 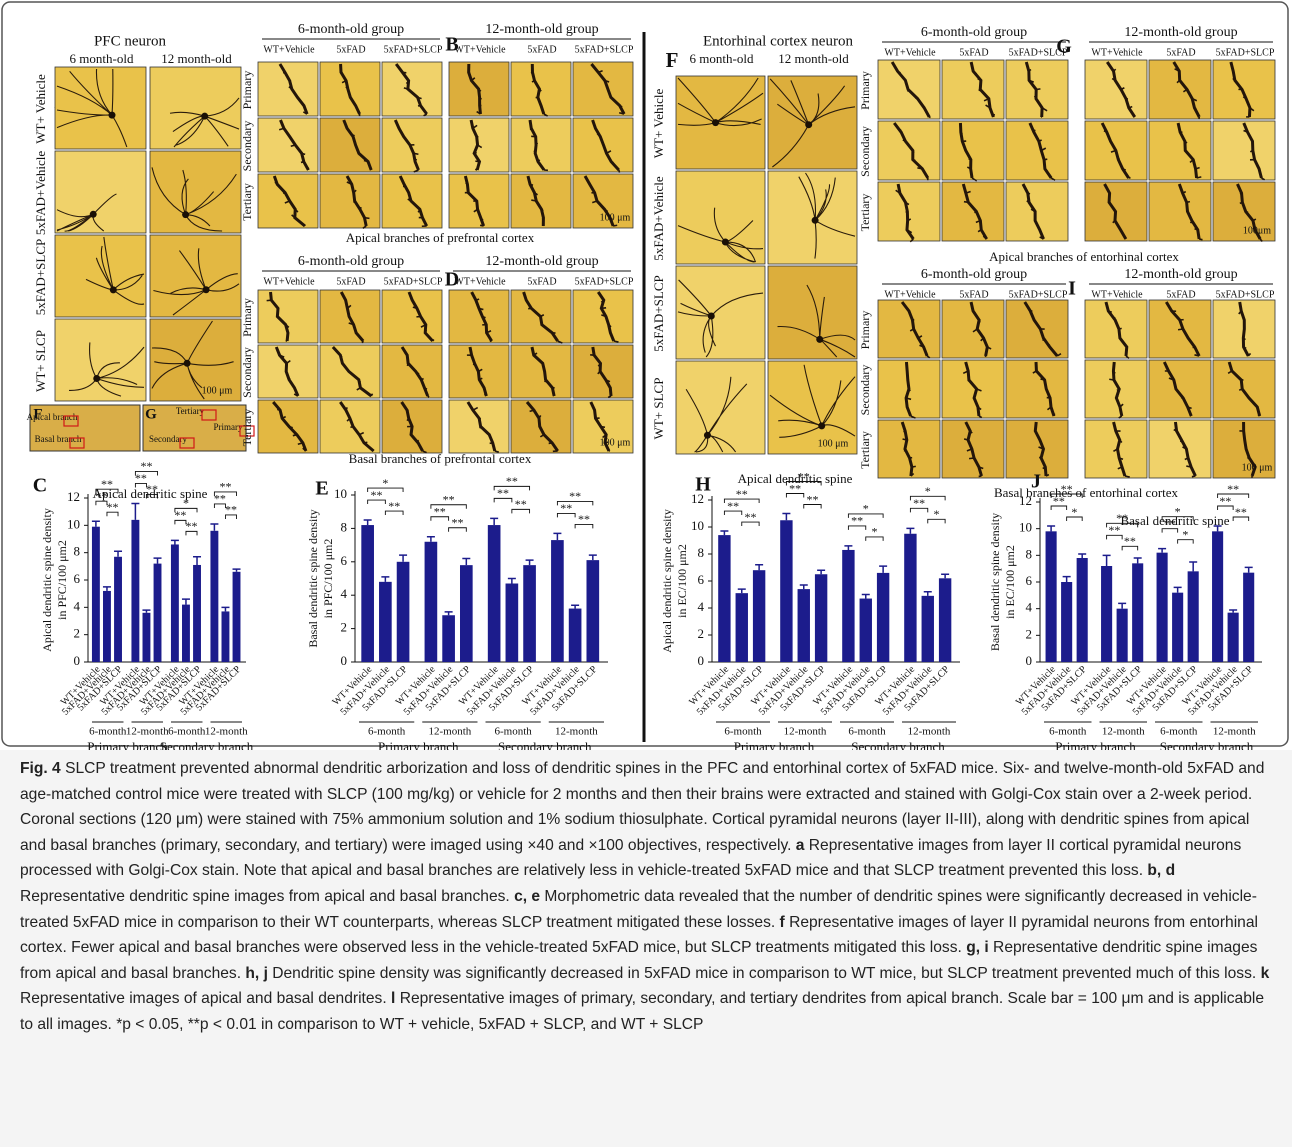 I want to click on panel-letter: H, so click(x=703, y=485).